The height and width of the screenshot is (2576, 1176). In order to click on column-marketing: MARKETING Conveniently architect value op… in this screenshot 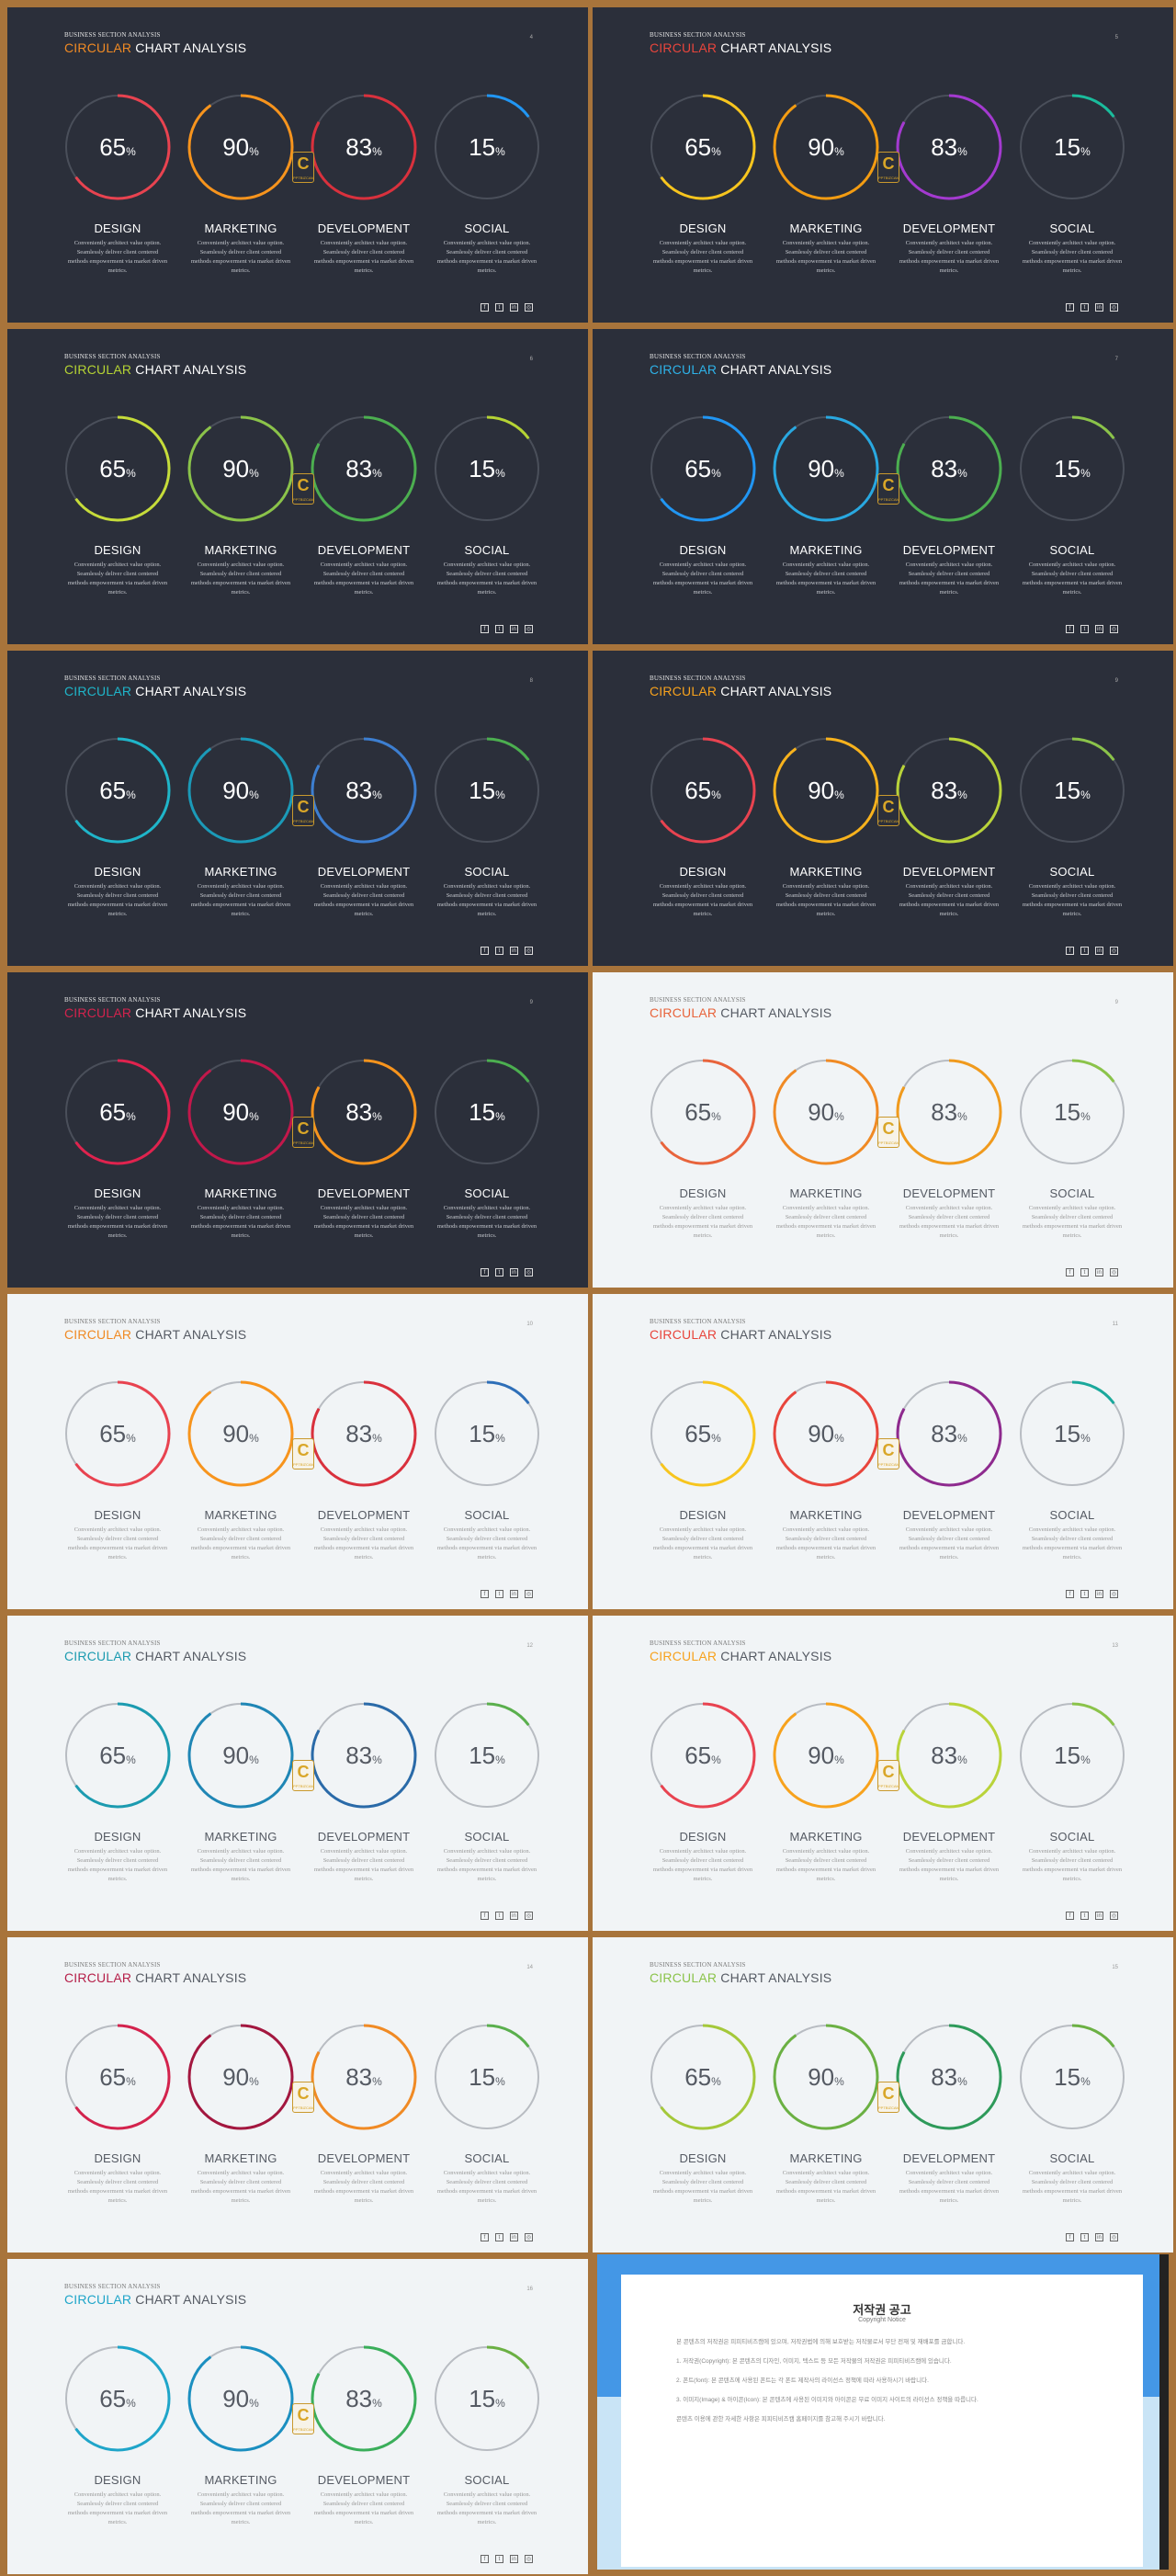, I will do `click(826, 570)`.